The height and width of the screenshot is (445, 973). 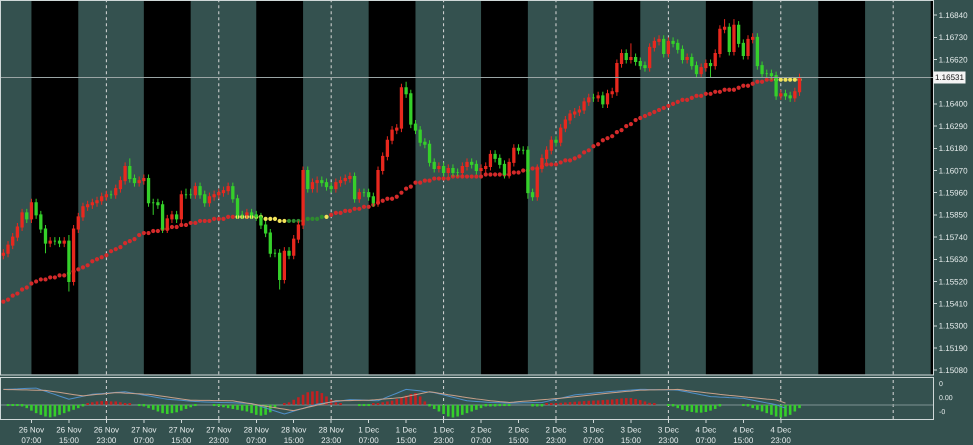 What do you see at coordinates (144, 435) in the screenshot?
I see `x-tick-label: 27 Nov 07:00` at bounding box center [144, 435].